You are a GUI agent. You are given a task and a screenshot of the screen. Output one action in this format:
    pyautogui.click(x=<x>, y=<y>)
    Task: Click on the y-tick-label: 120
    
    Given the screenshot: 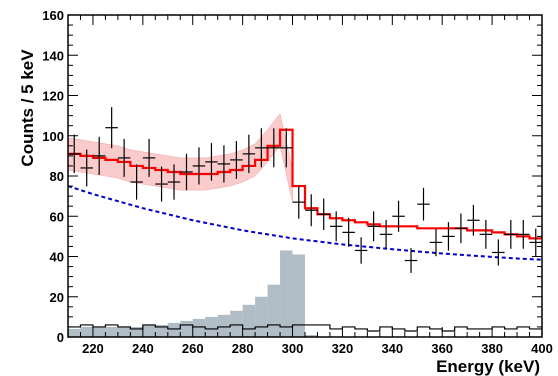 What is the action you would take?
    pyautogui.click(x=53, y=96)
    